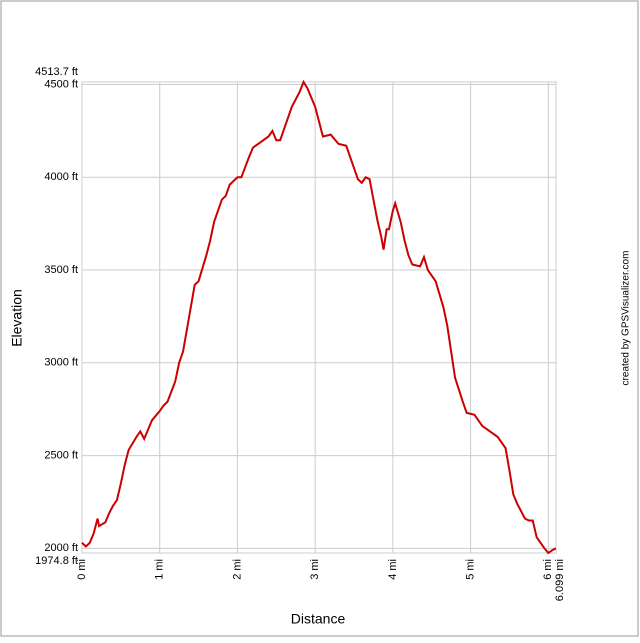 The height and width of the screenshot is (643, 640). I want to click on x-tick-label: 0 mi, so click(82, 569).